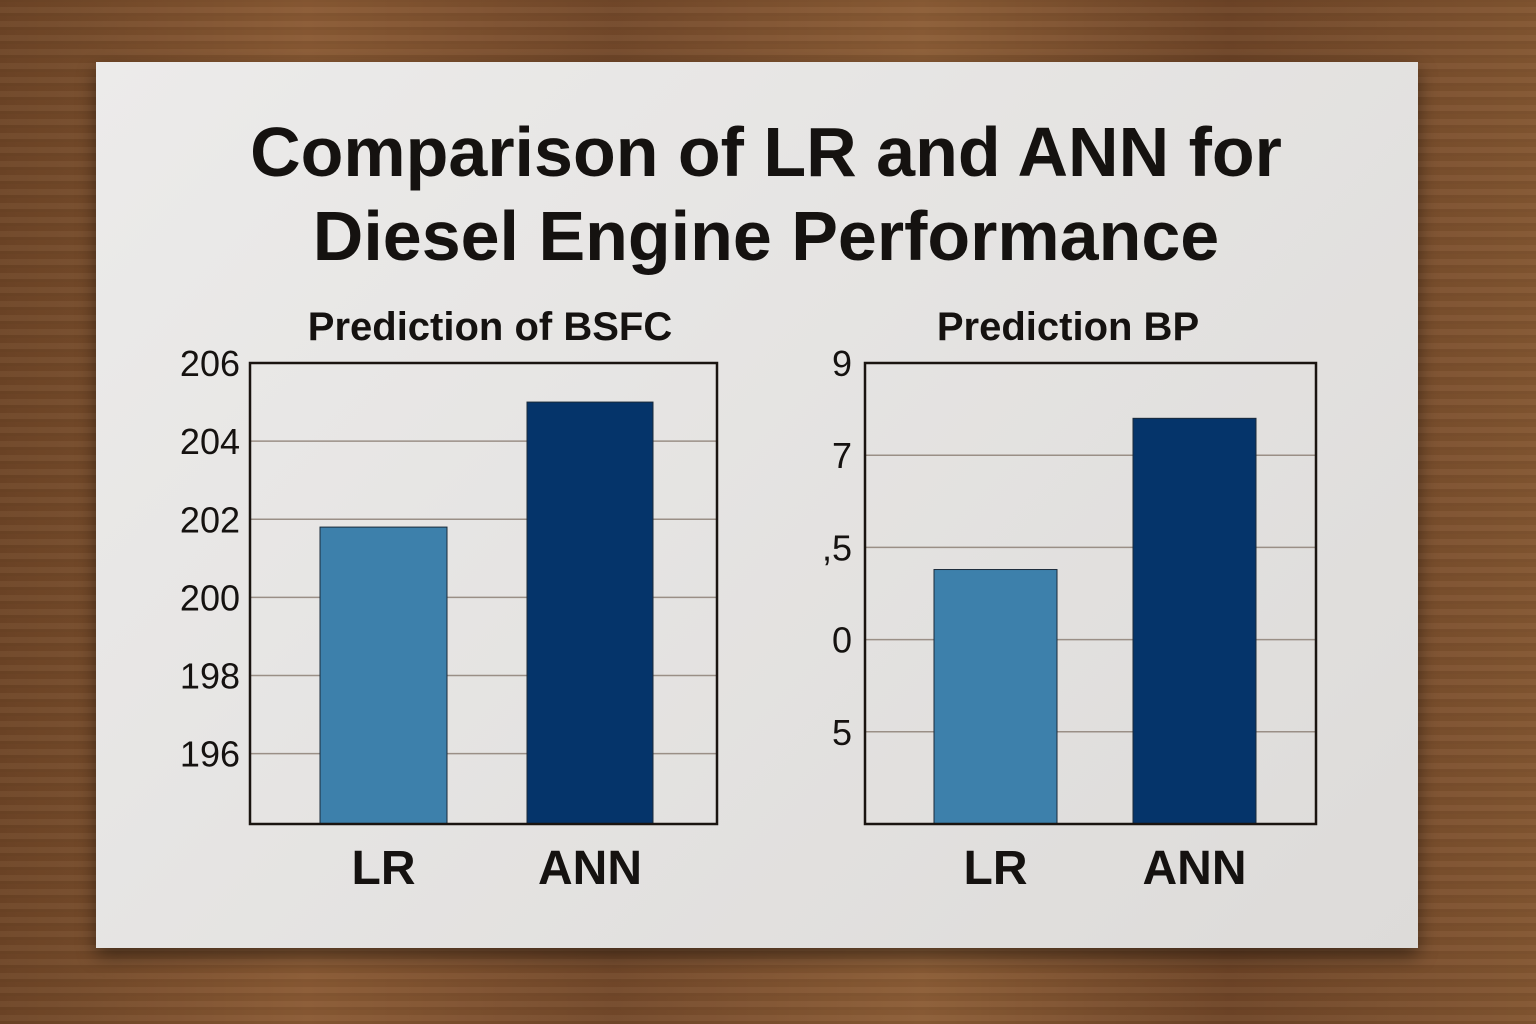 The image size is (1536, 1024). Describe the element at coordinates (210, 441) in the screenshot. I see `y-tick-label: 204` at that location.